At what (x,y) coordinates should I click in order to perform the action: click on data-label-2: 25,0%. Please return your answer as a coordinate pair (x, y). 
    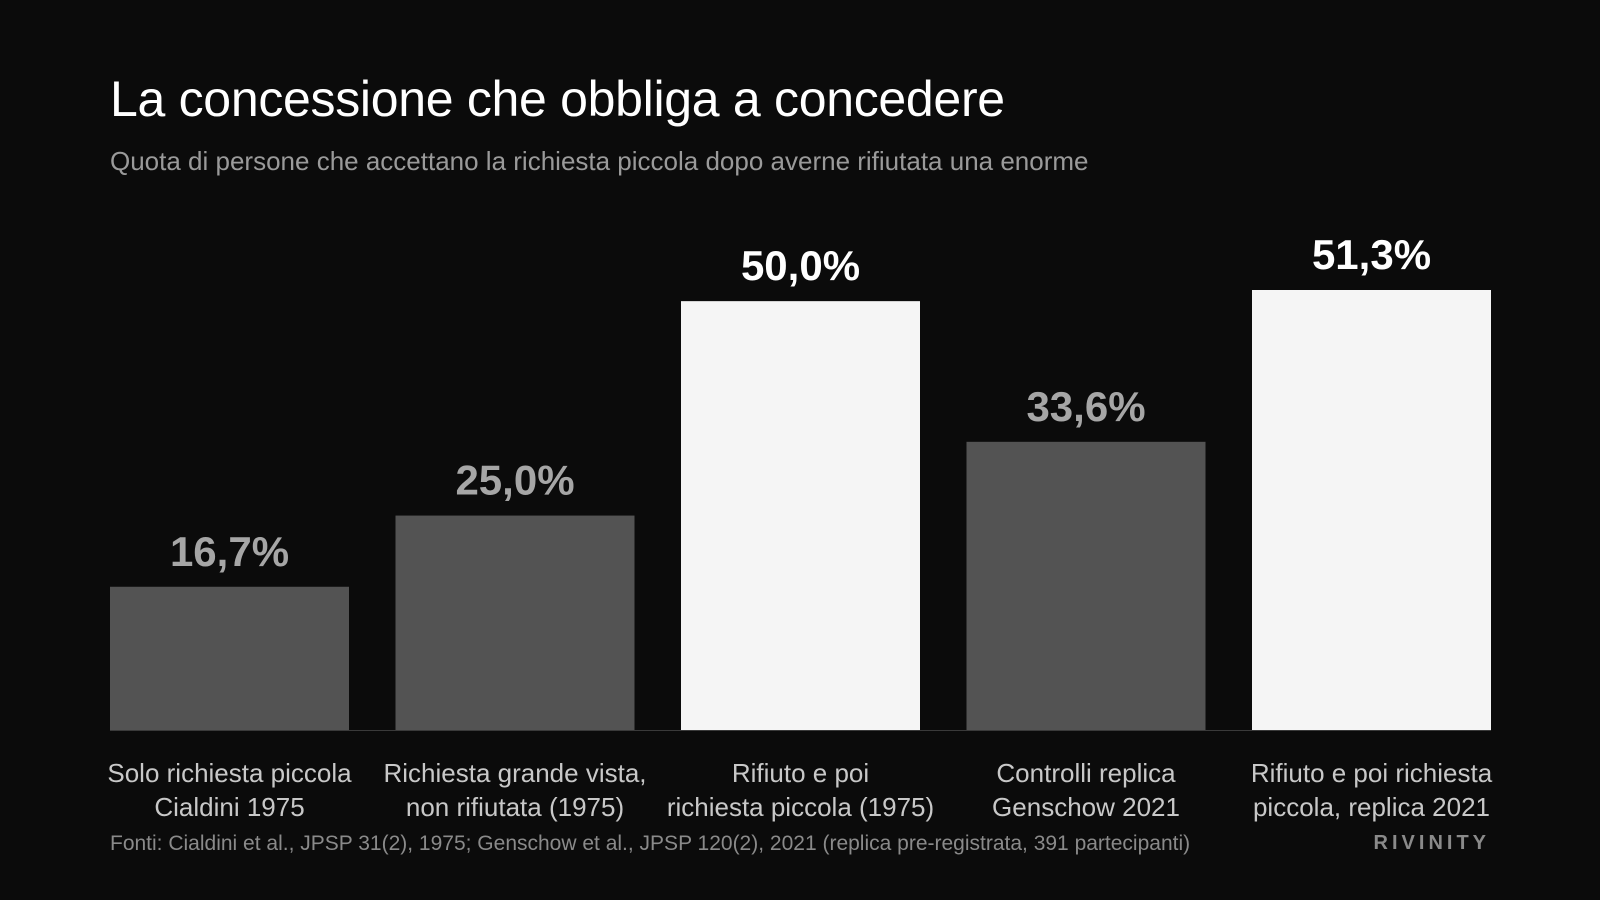
    Looking at the image, I should click on (514, 480).